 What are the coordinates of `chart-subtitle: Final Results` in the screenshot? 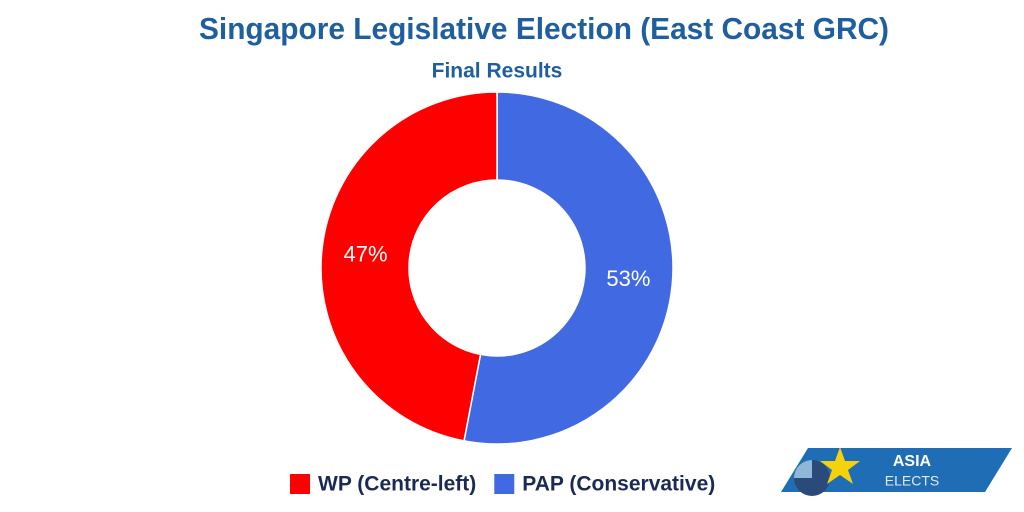 It's located at (497, 71).